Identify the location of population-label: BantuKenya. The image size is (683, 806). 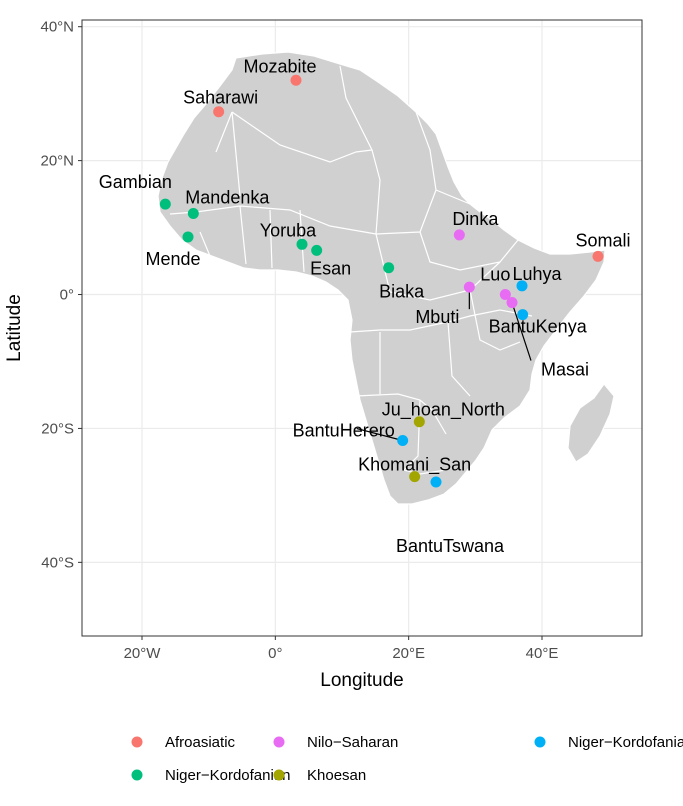
(538, 327).